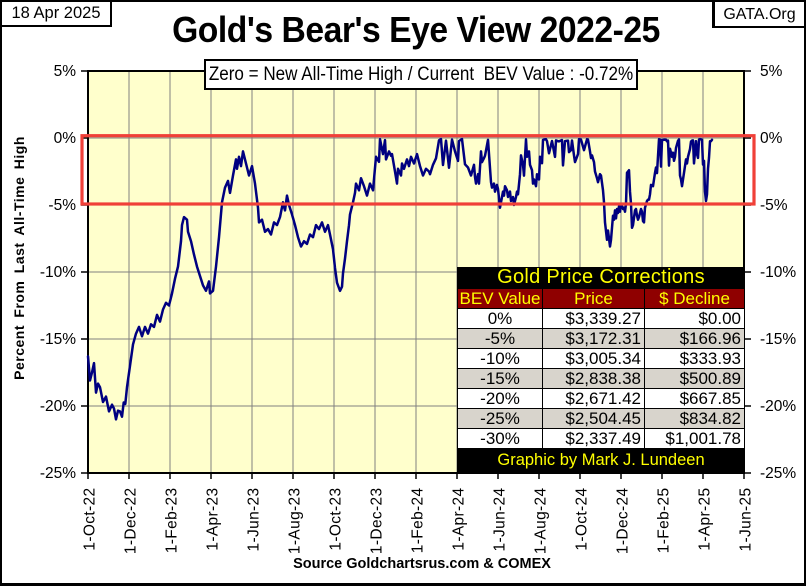 The image size is (806, 586). Describe the element at coordinates (500, 519) in the screenshot. I see `svg-text: 1-Jun-24` at that location.